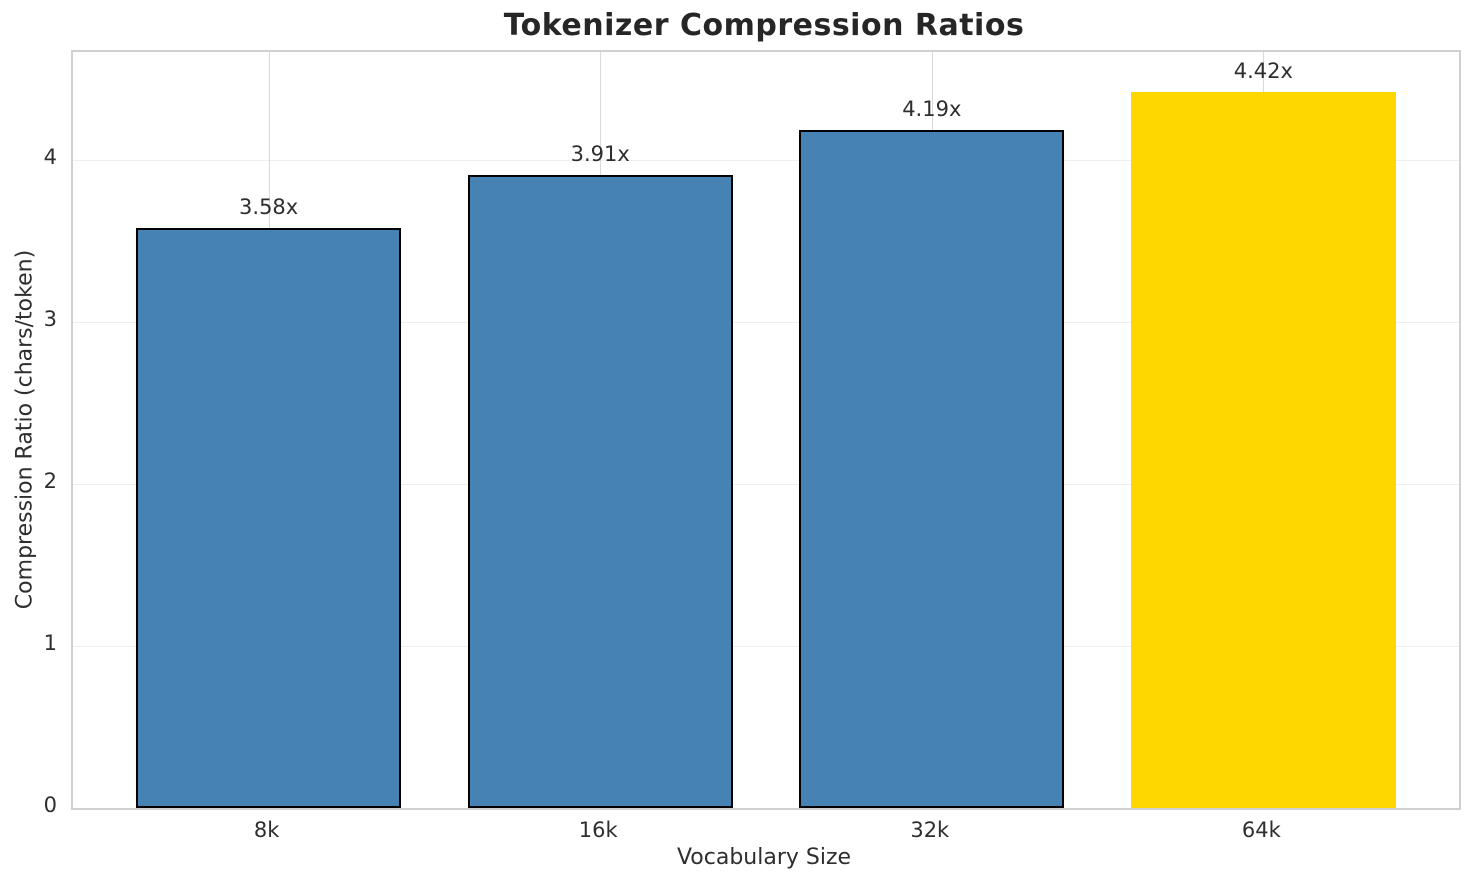  Describe the element at coordinates (1263, 450) in the screenshot. I see `bar-64k` at that location.